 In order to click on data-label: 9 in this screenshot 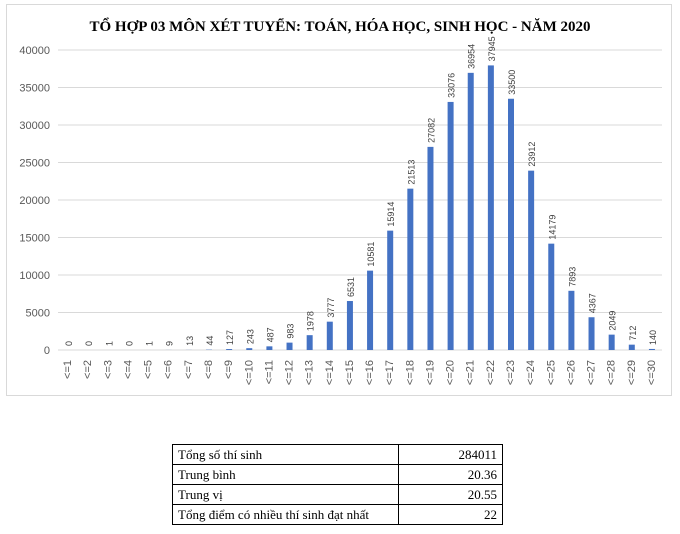, I will do `click(170, 343)`.